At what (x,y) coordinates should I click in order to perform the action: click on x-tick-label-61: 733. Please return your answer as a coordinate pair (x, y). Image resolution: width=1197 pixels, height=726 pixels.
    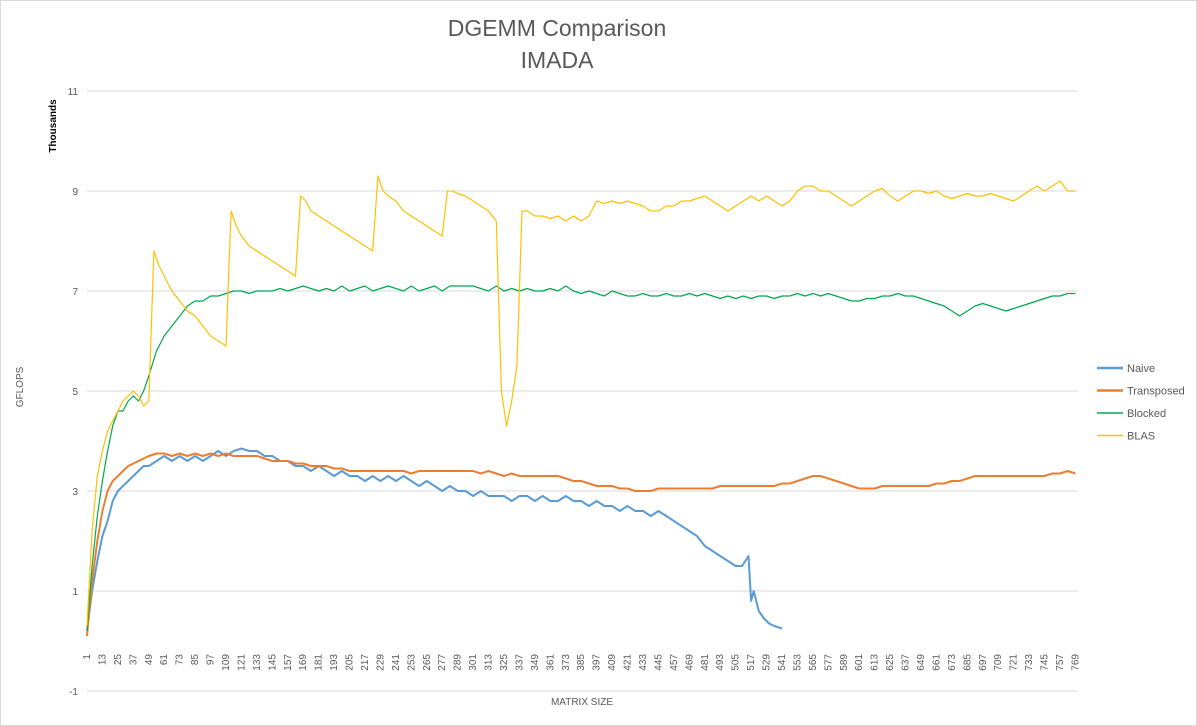
    Looking at the image, I should click on (1029, 662).